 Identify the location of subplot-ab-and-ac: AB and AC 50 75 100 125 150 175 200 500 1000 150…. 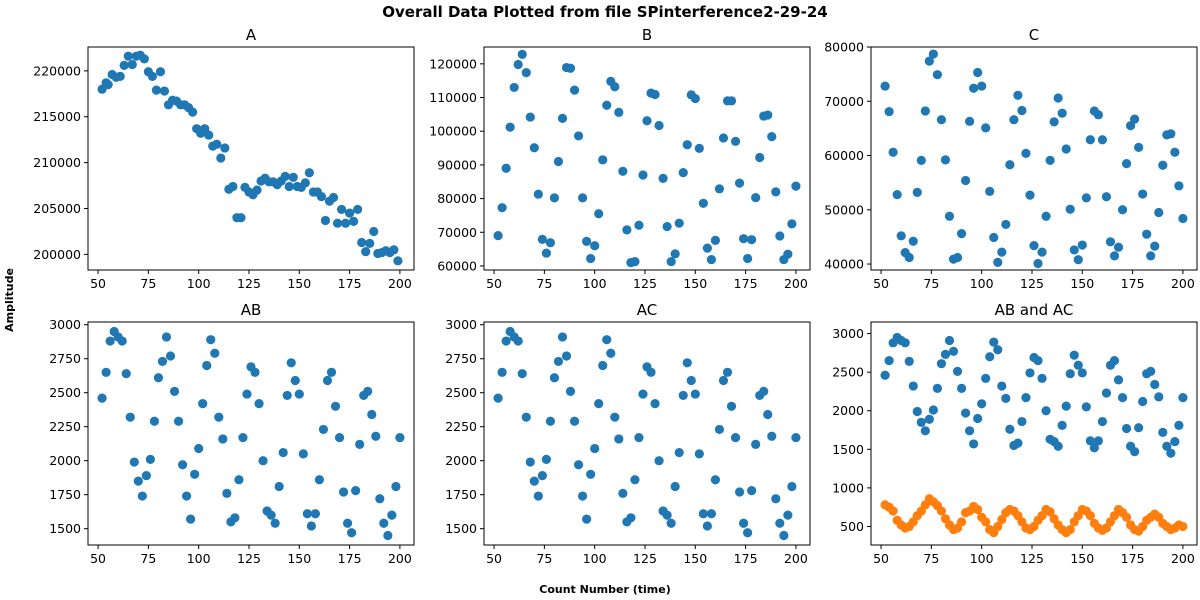
(1015, 433).